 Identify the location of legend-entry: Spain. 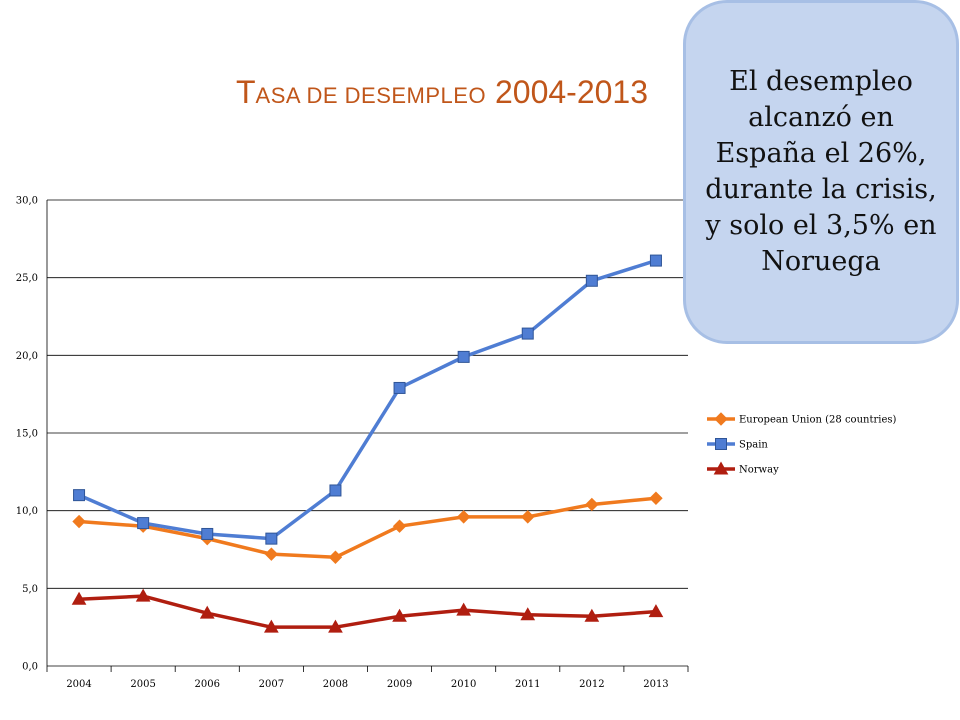
(737, 444).